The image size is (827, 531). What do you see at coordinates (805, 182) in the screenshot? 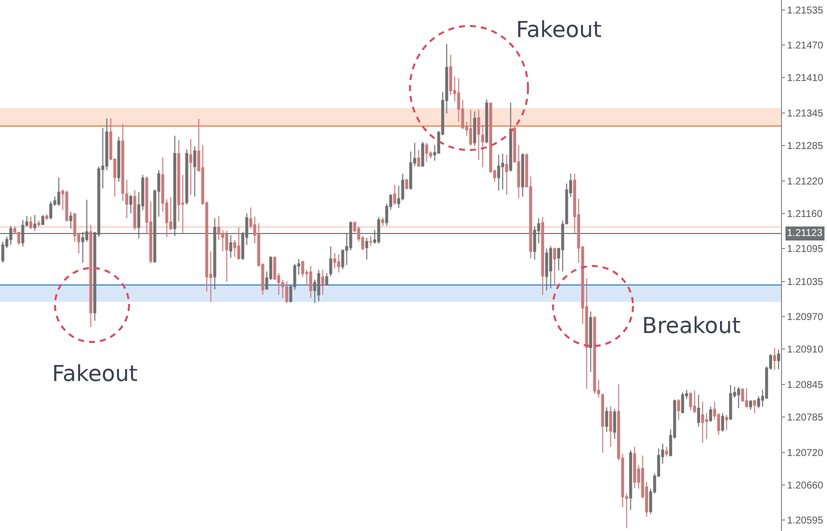
I see `y-tick-label: 1.21220` at bounding box center [805, 182].